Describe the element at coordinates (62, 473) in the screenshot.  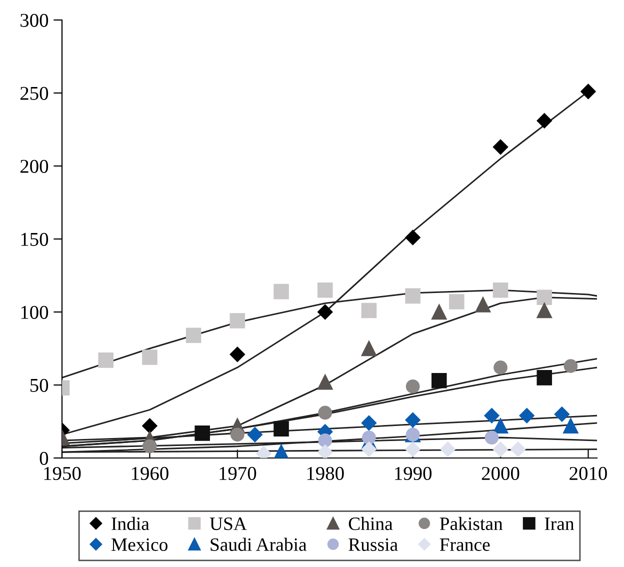
I see `x-tick-label: 1950` at that location.